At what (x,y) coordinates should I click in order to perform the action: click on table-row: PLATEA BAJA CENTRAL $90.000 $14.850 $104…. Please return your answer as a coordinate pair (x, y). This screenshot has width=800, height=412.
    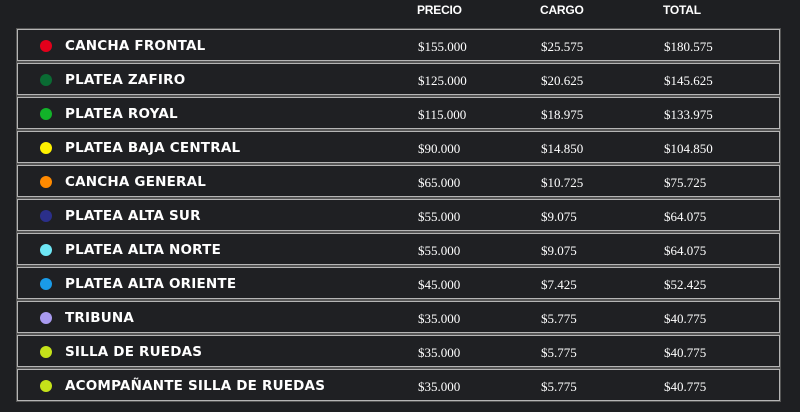
    Looking at the image, I should click on (398, 147).